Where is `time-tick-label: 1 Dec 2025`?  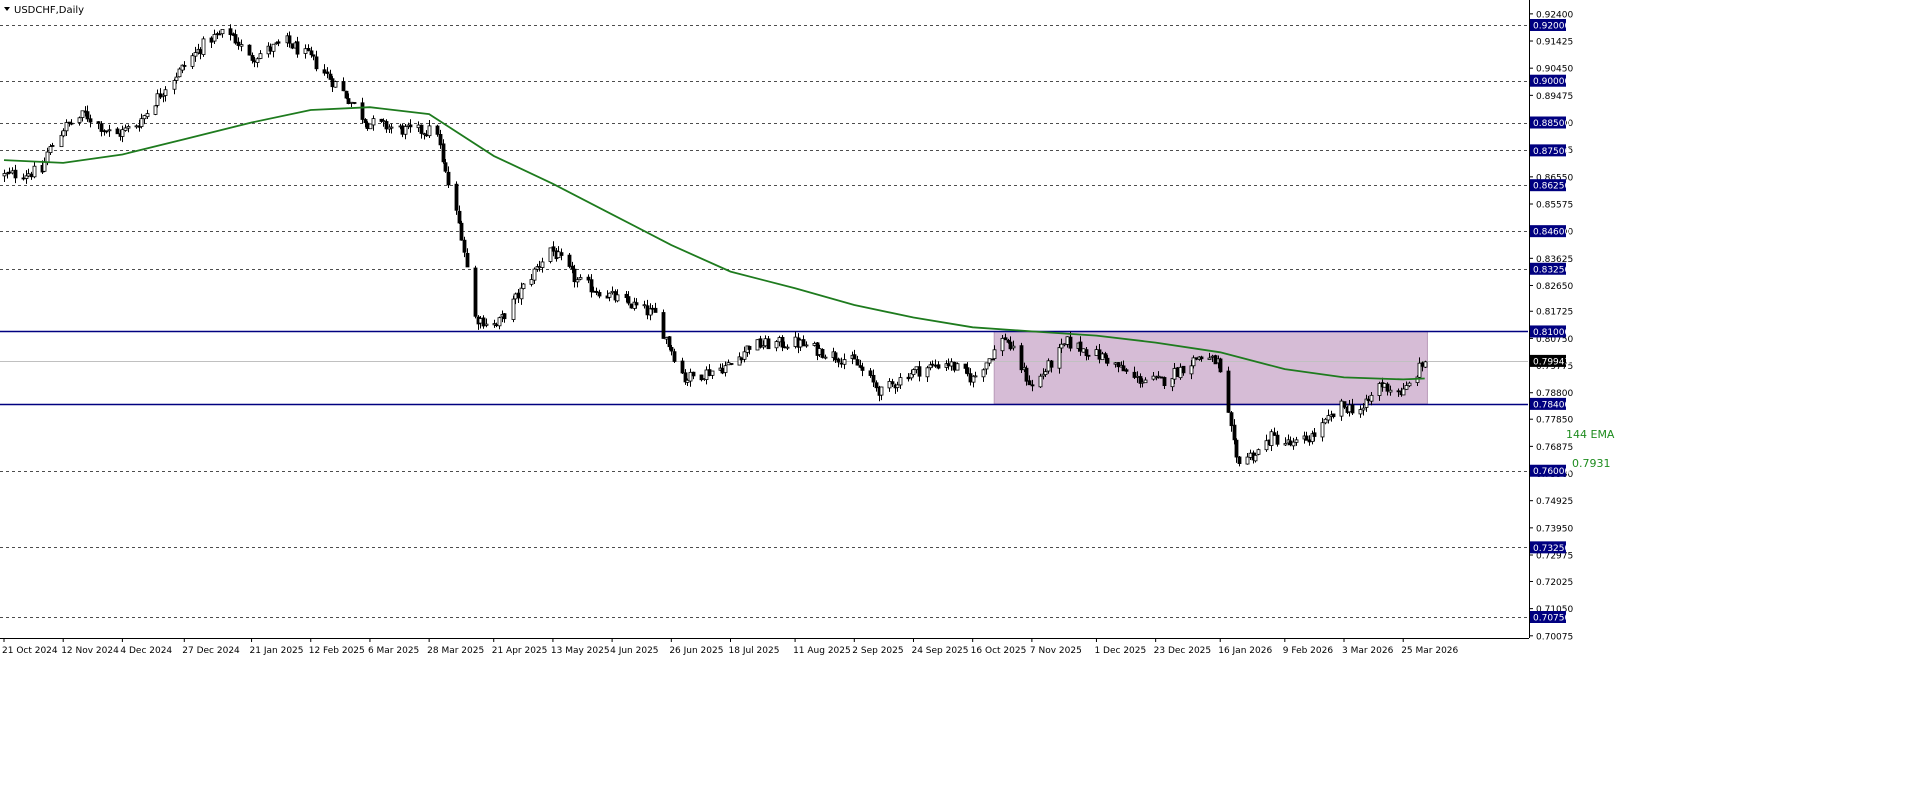 time-tick-label: 1 Dec 2025 is located at coordinates (1120, 651).